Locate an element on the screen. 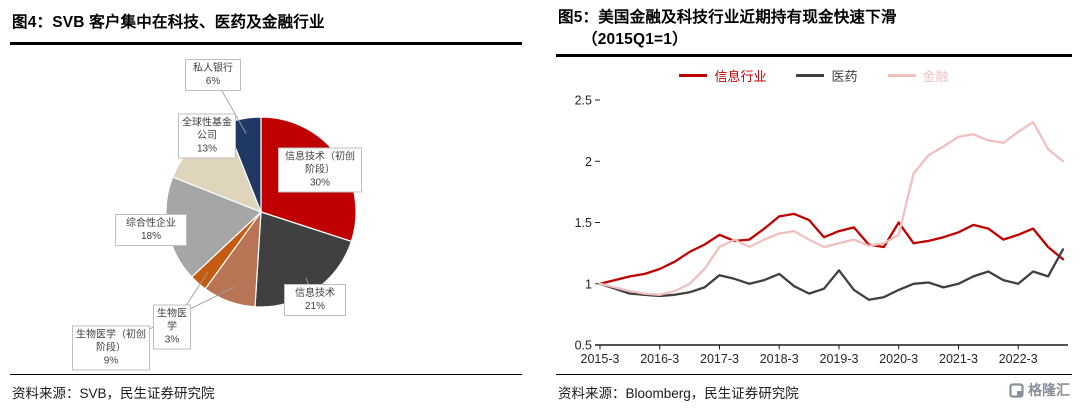  figure4-title: 图4：SVB 客户集中在科技、医药及金融行业 is located at coordinates (168, 22).